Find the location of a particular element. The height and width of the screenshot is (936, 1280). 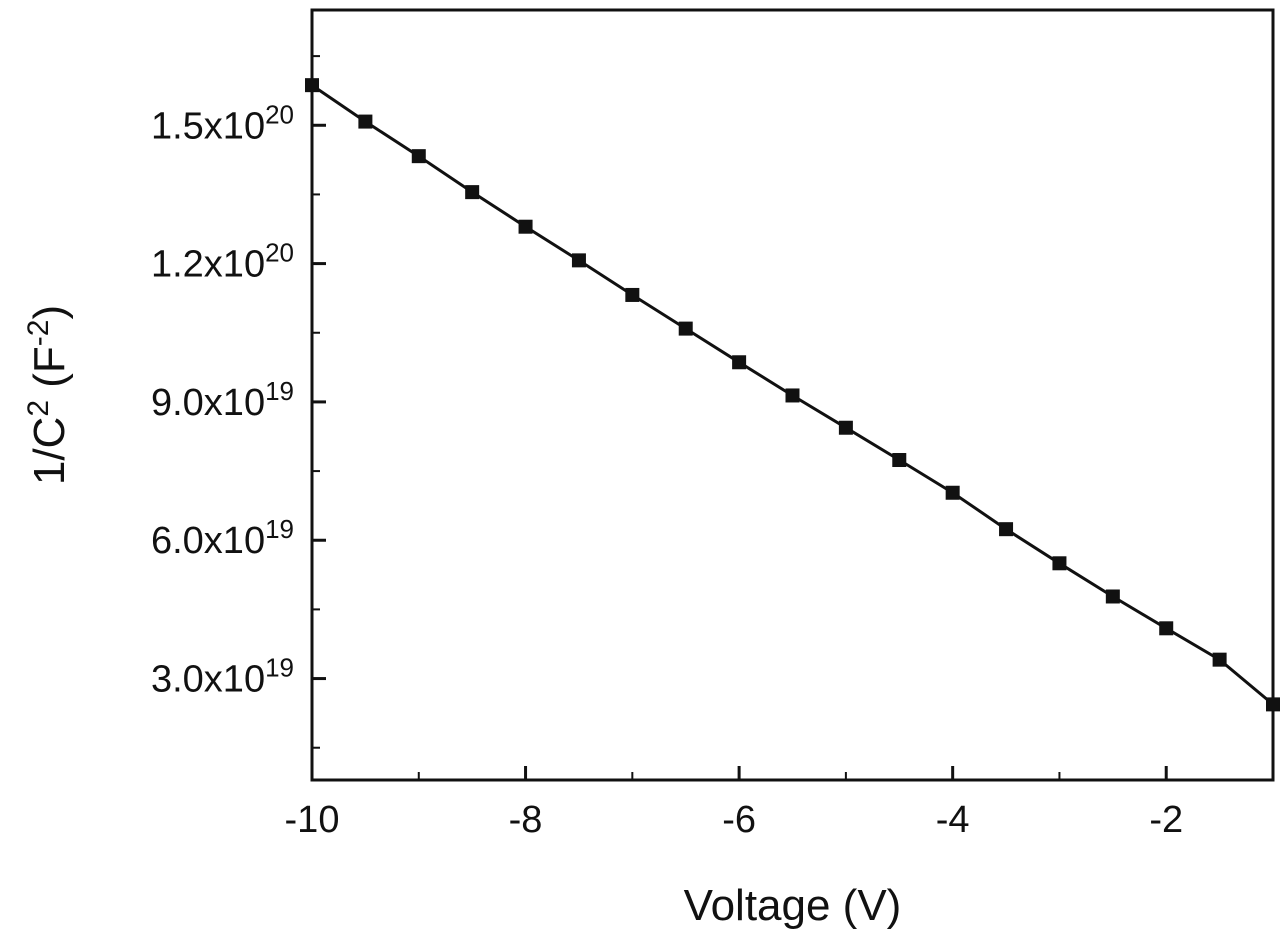

y-axis-title: 1/C2 (F-2) is located at coordinates (48, 395).